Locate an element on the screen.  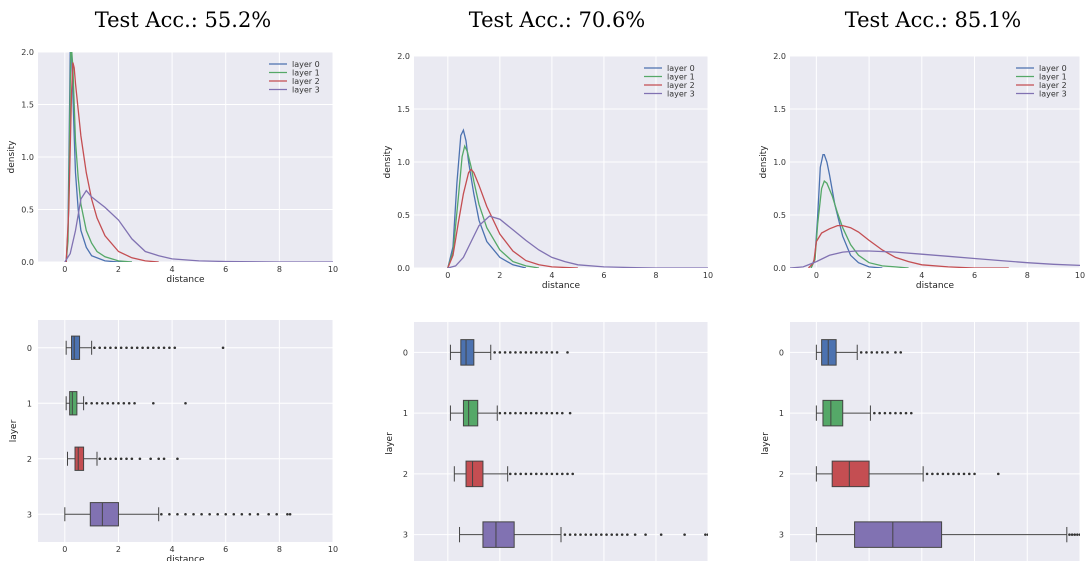
legend-label-layer-1: layer 1 is located at coordinates (1053, 77).